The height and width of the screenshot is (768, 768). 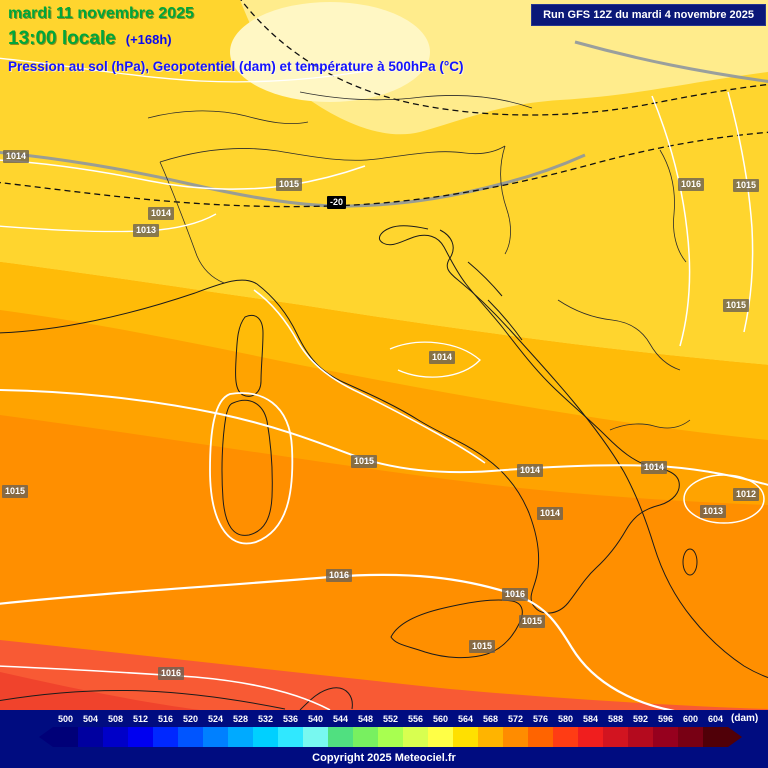 I want to click on copyright-bar: Copyright 2025 Meteociel.fr, so click(x=384, y=757).